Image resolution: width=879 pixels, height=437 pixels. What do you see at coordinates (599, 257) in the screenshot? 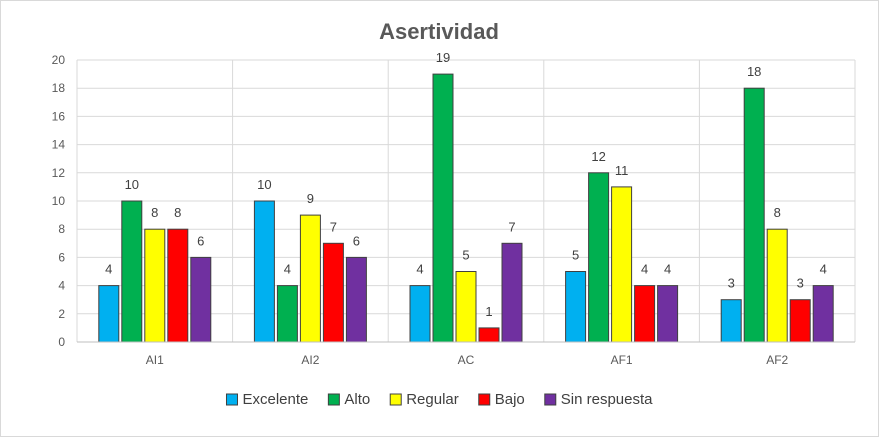
I see `bar-AF1-alto` at bounding box center [599, 257].